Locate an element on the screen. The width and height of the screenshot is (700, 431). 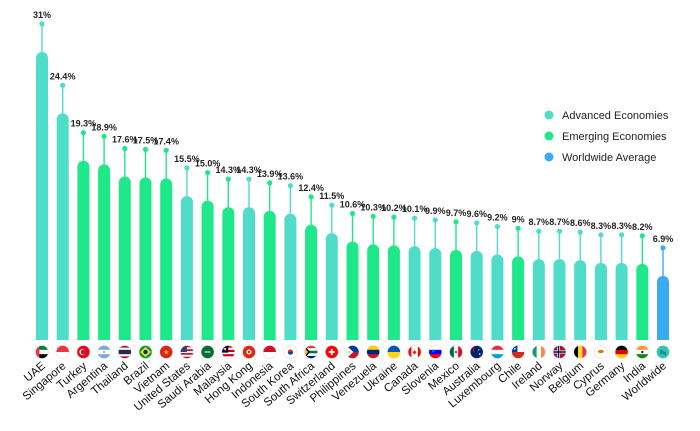
vietnam-flag: ★ is located at coordinates (166, 352).